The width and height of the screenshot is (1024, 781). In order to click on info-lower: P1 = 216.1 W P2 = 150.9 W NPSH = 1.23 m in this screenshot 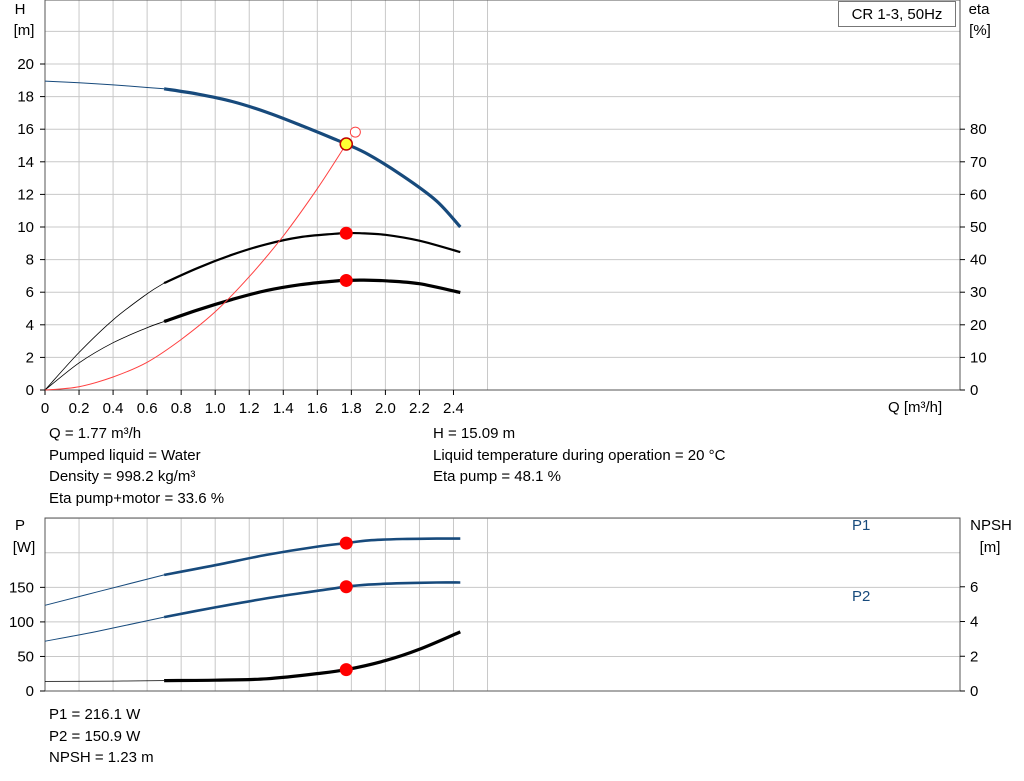, I will do `click(101, 736)`.